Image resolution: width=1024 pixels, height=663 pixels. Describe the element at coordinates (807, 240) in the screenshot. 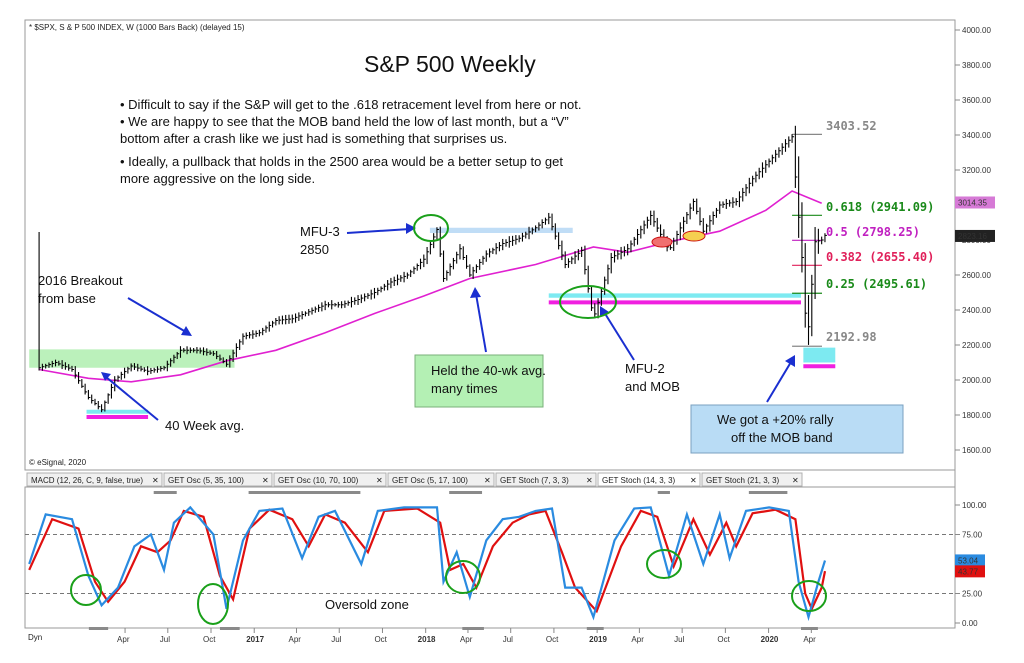

I see `fib-lines` at that location.